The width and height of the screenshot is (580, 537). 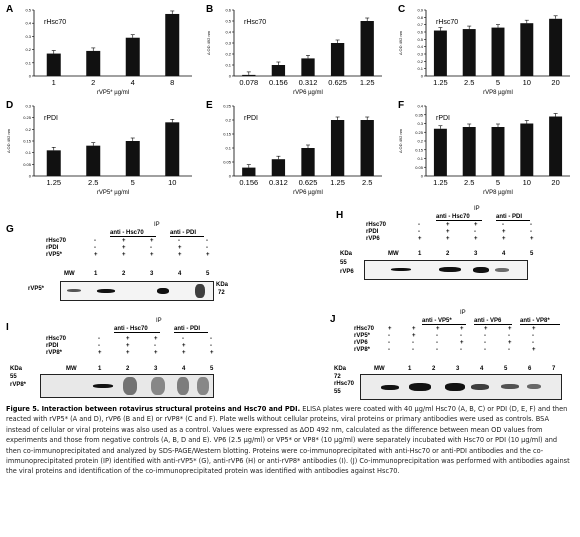 I want to click on antibody-label-pdi: anti - PDI, so click(x=183, y=233).